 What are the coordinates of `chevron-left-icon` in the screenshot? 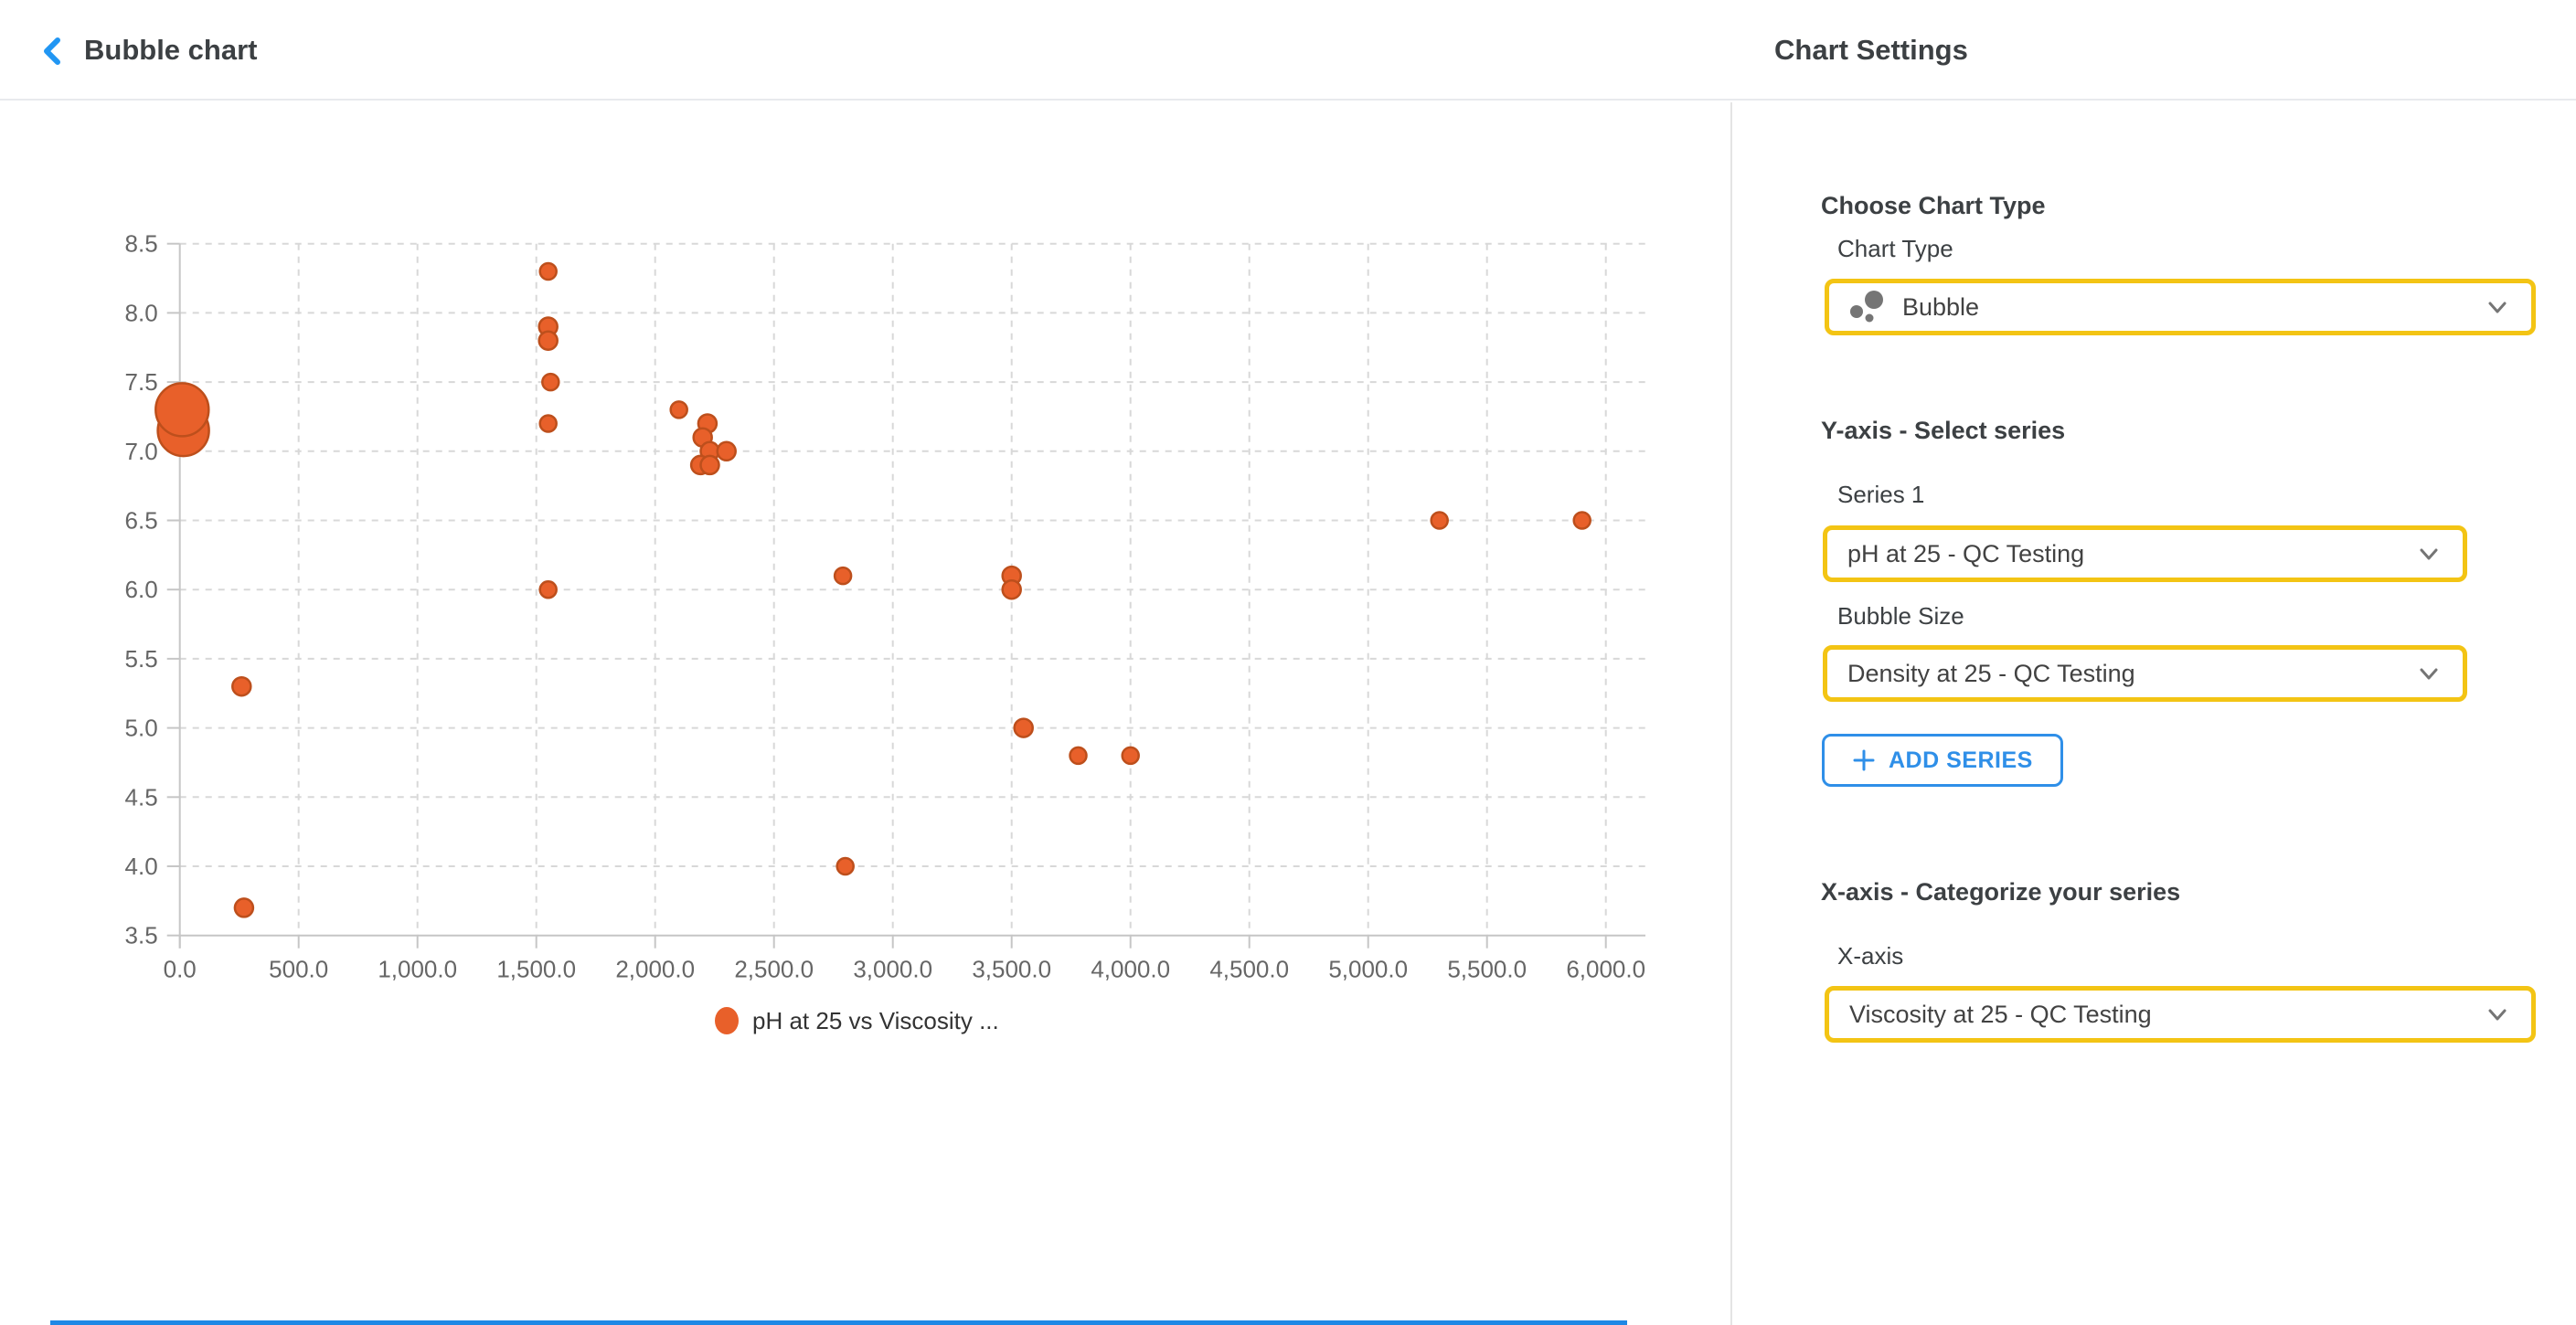 It's located at (53, 52).